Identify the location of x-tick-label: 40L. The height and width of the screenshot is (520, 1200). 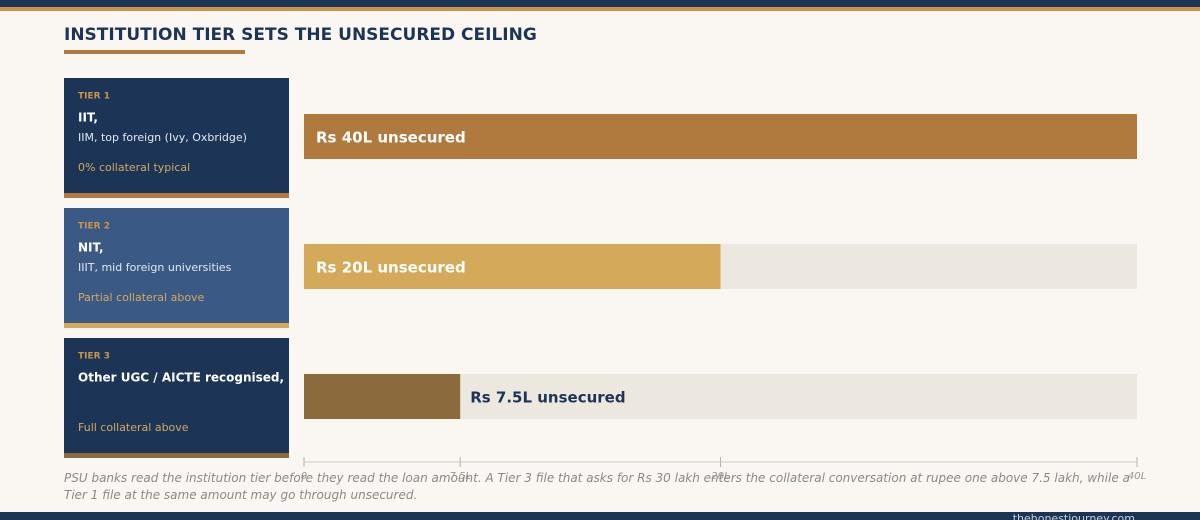
(1137, 476).